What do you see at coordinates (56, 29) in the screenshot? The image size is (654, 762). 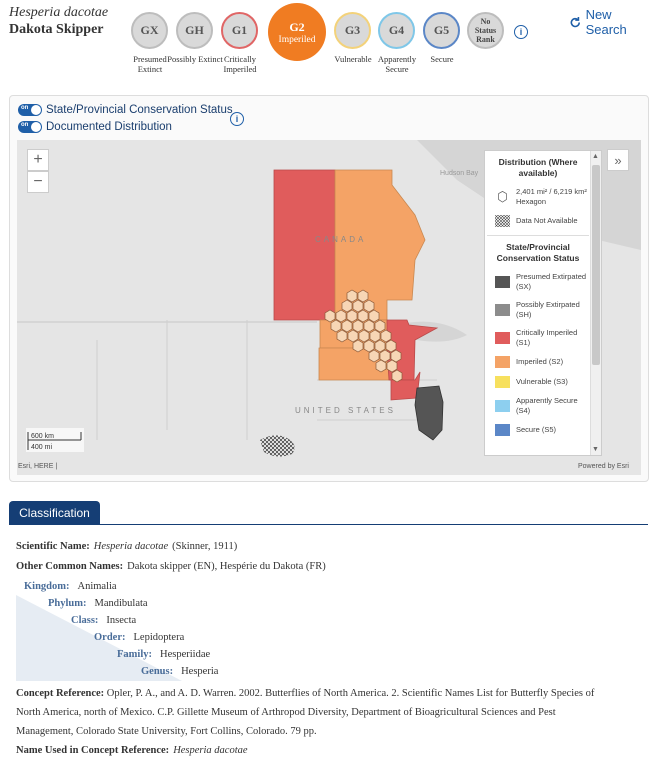 I see `common-name-heading: Dakota Skipper` at bounding box center [56, 29].